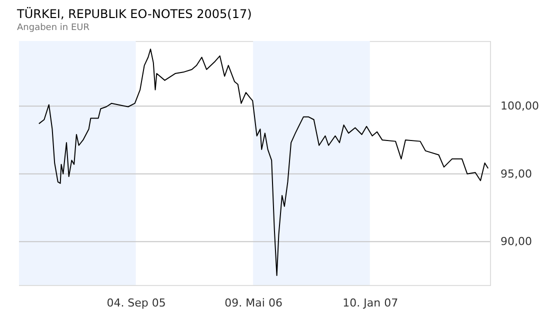 Image resolution: width=552 pixels, height=334 pixels. What do you see at coordinates (516, 173) in the screenshot?
I see `y-tick-label: 95,00` at bounding box center [516, 173].